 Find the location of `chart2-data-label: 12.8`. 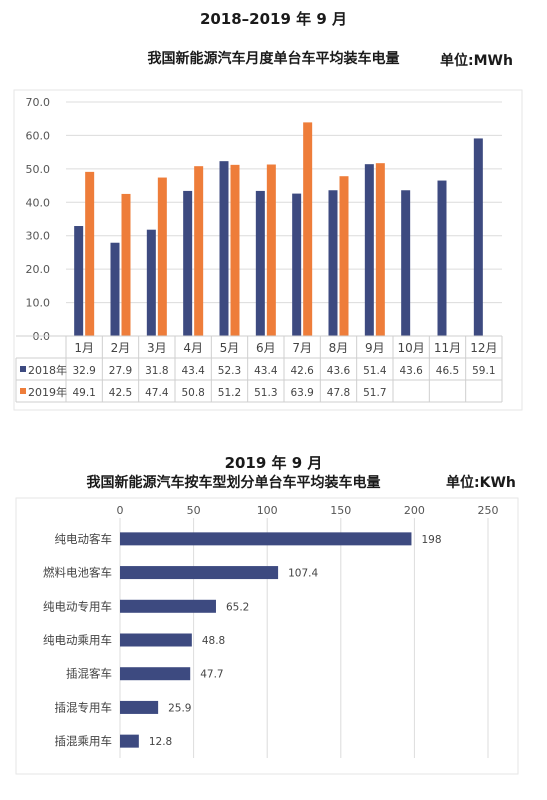

chart2-data-label: 12.8 is located at coordinates (160, 742).